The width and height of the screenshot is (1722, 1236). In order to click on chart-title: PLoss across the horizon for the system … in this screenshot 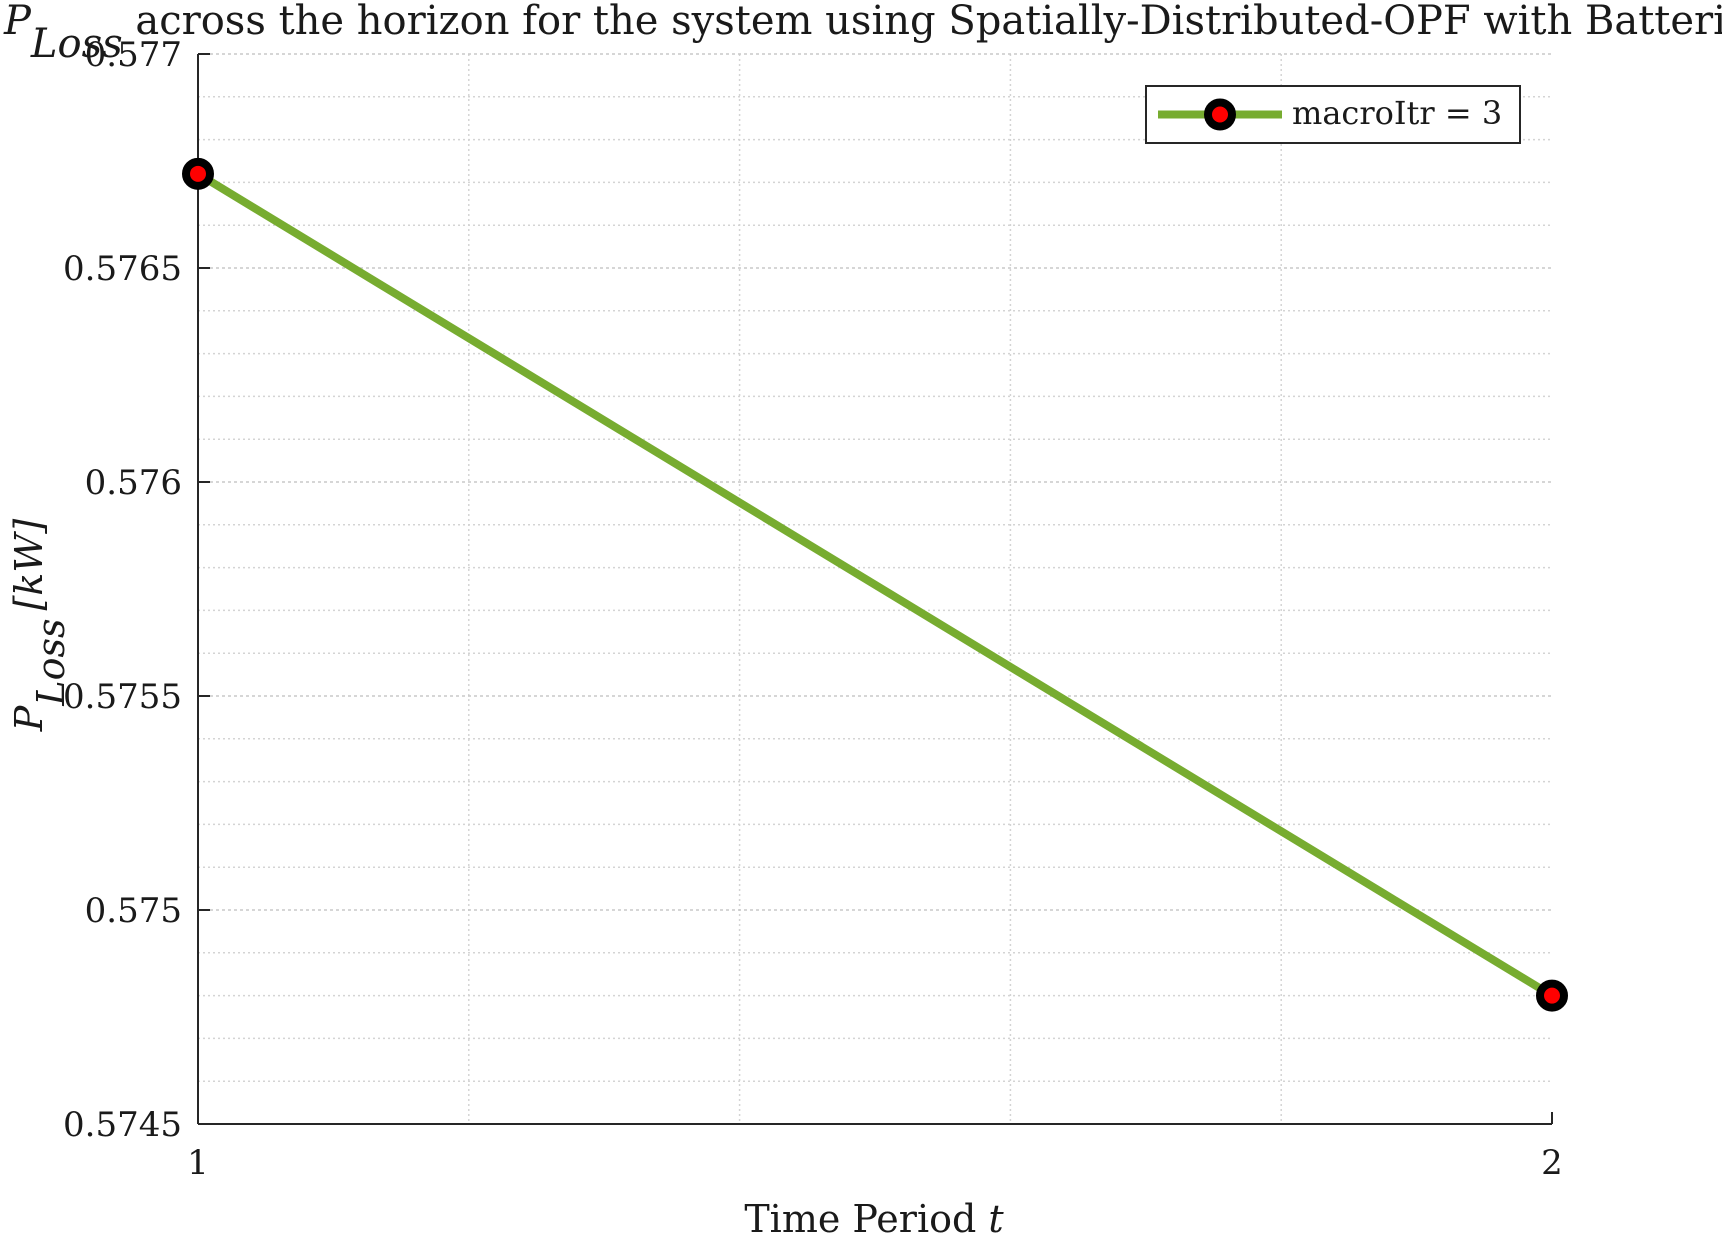, I will do `click(862, 33)`.